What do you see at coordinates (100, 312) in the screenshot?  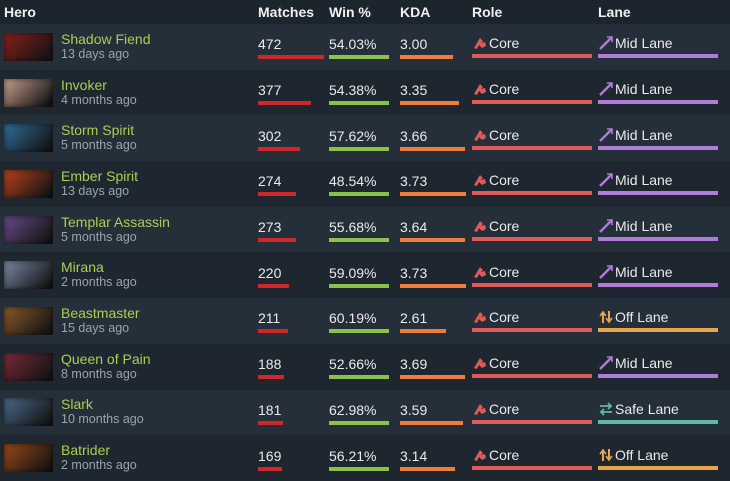 I see `hero-name-link: Beastmaster` at bounding box center [100, 312].